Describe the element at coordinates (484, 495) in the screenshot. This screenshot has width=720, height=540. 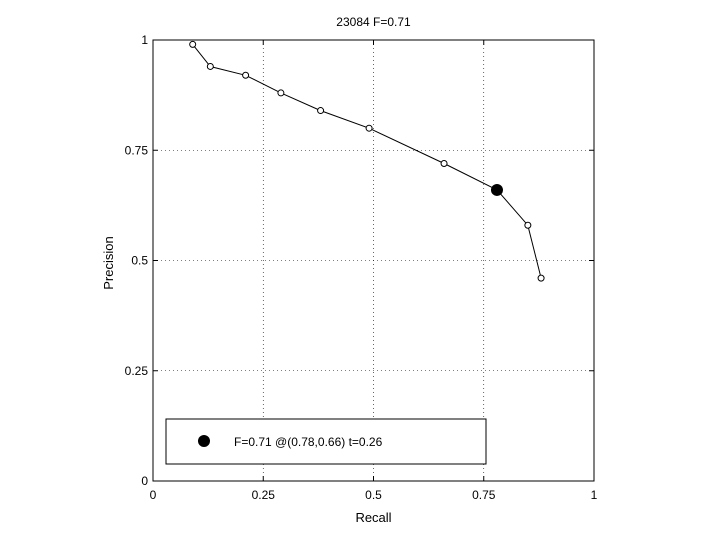
I see `x-tick-label: 0.75` at that location.